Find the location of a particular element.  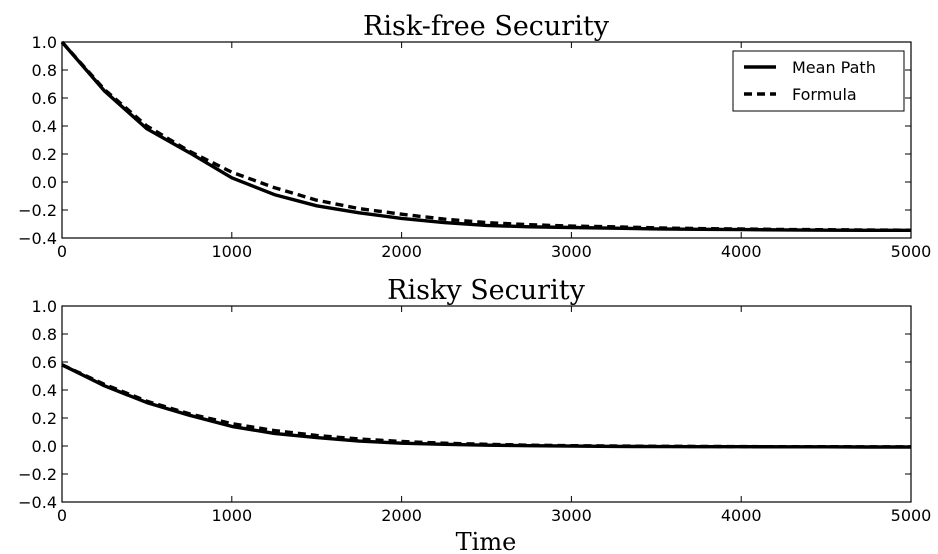

x-axis-label: Time is located at coordinates (486, 541).